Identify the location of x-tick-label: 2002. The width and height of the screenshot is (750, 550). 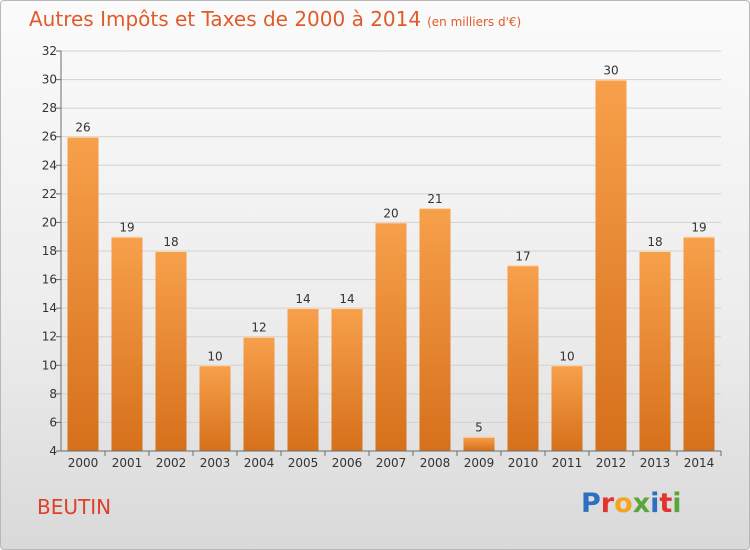
(171, 463).